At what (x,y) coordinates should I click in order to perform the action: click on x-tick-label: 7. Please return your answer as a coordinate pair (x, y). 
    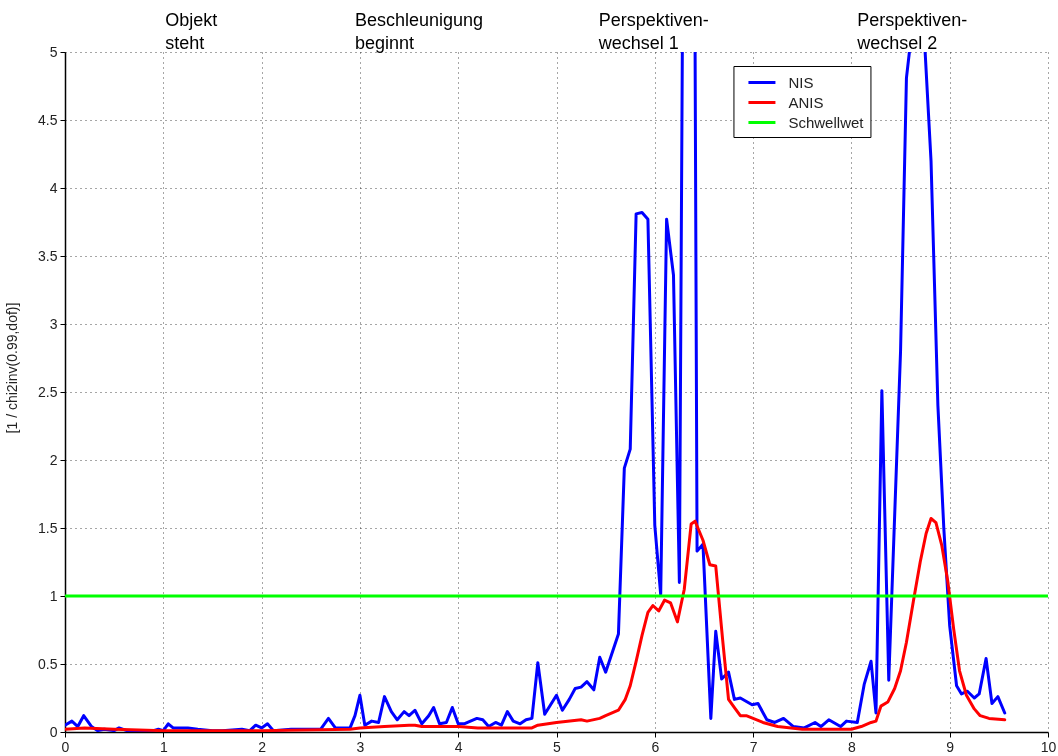
    Looking at the image, I should click on (753, 746).